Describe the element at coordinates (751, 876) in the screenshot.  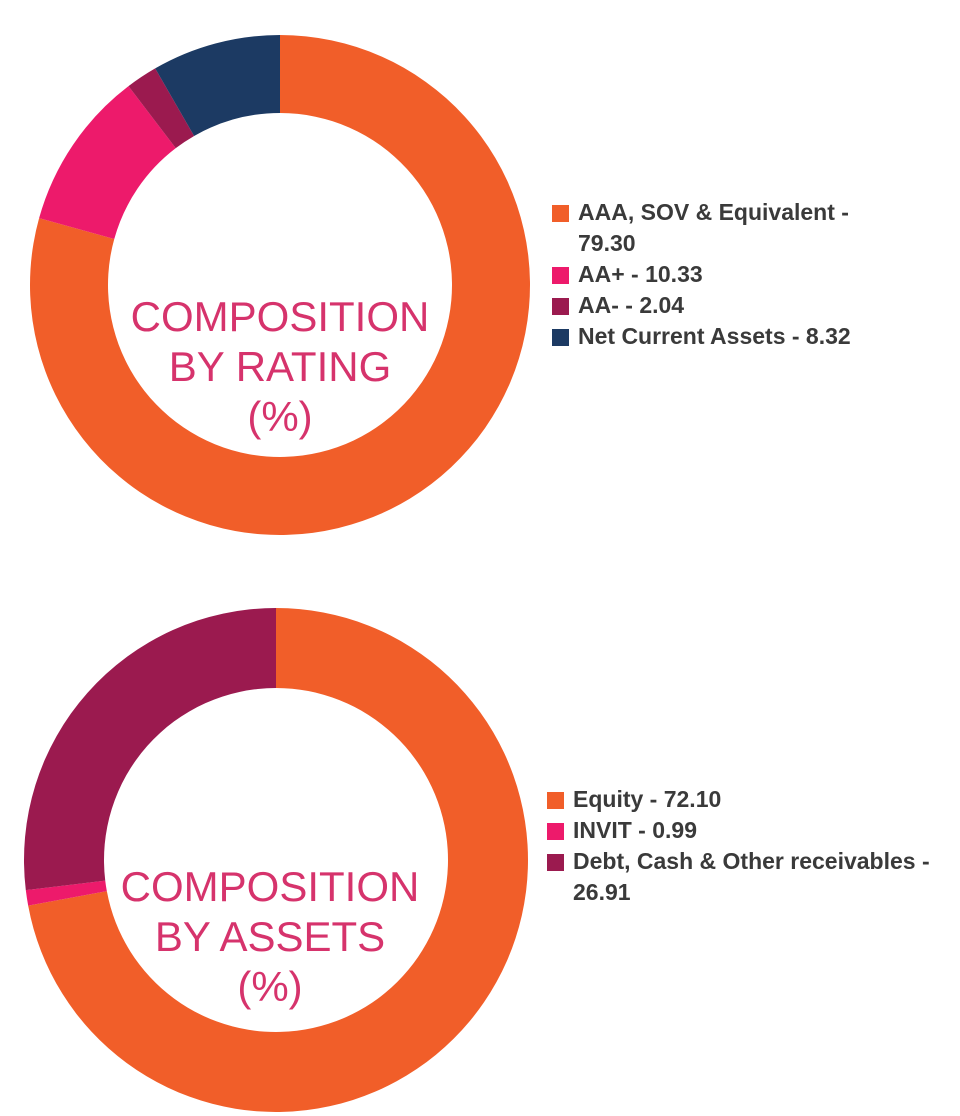
I see `legend-label: Debt, Cash & Other receivables - 26.91` at that location.